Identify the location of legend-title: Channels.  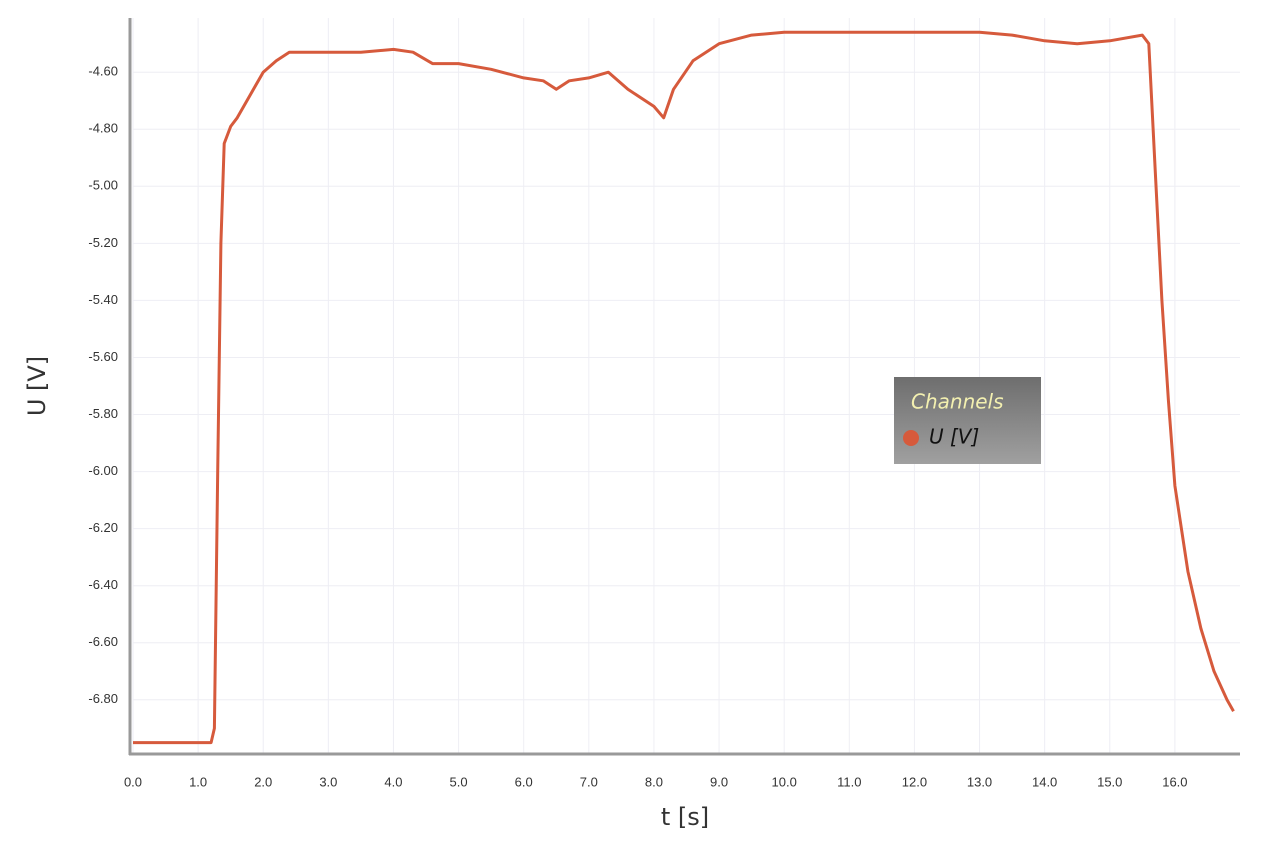
(957, 402).